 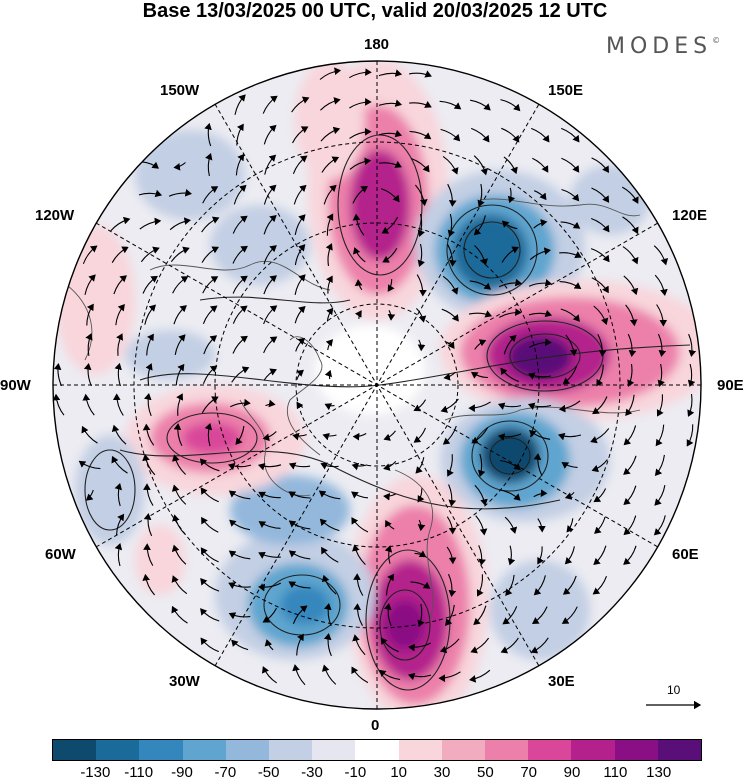 What do you see at coordinates (566, 90) in the screenshot?
I see `lon-label-150e: 150E` at bounding box center [566, 90].